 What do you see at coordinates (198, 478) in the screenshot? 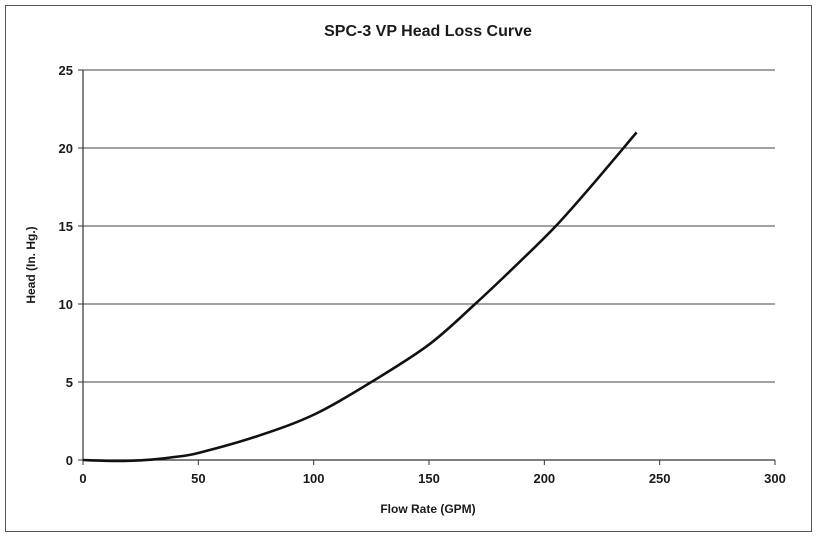
I see `x-tick-label: 50` at bounding box center [198, 478].